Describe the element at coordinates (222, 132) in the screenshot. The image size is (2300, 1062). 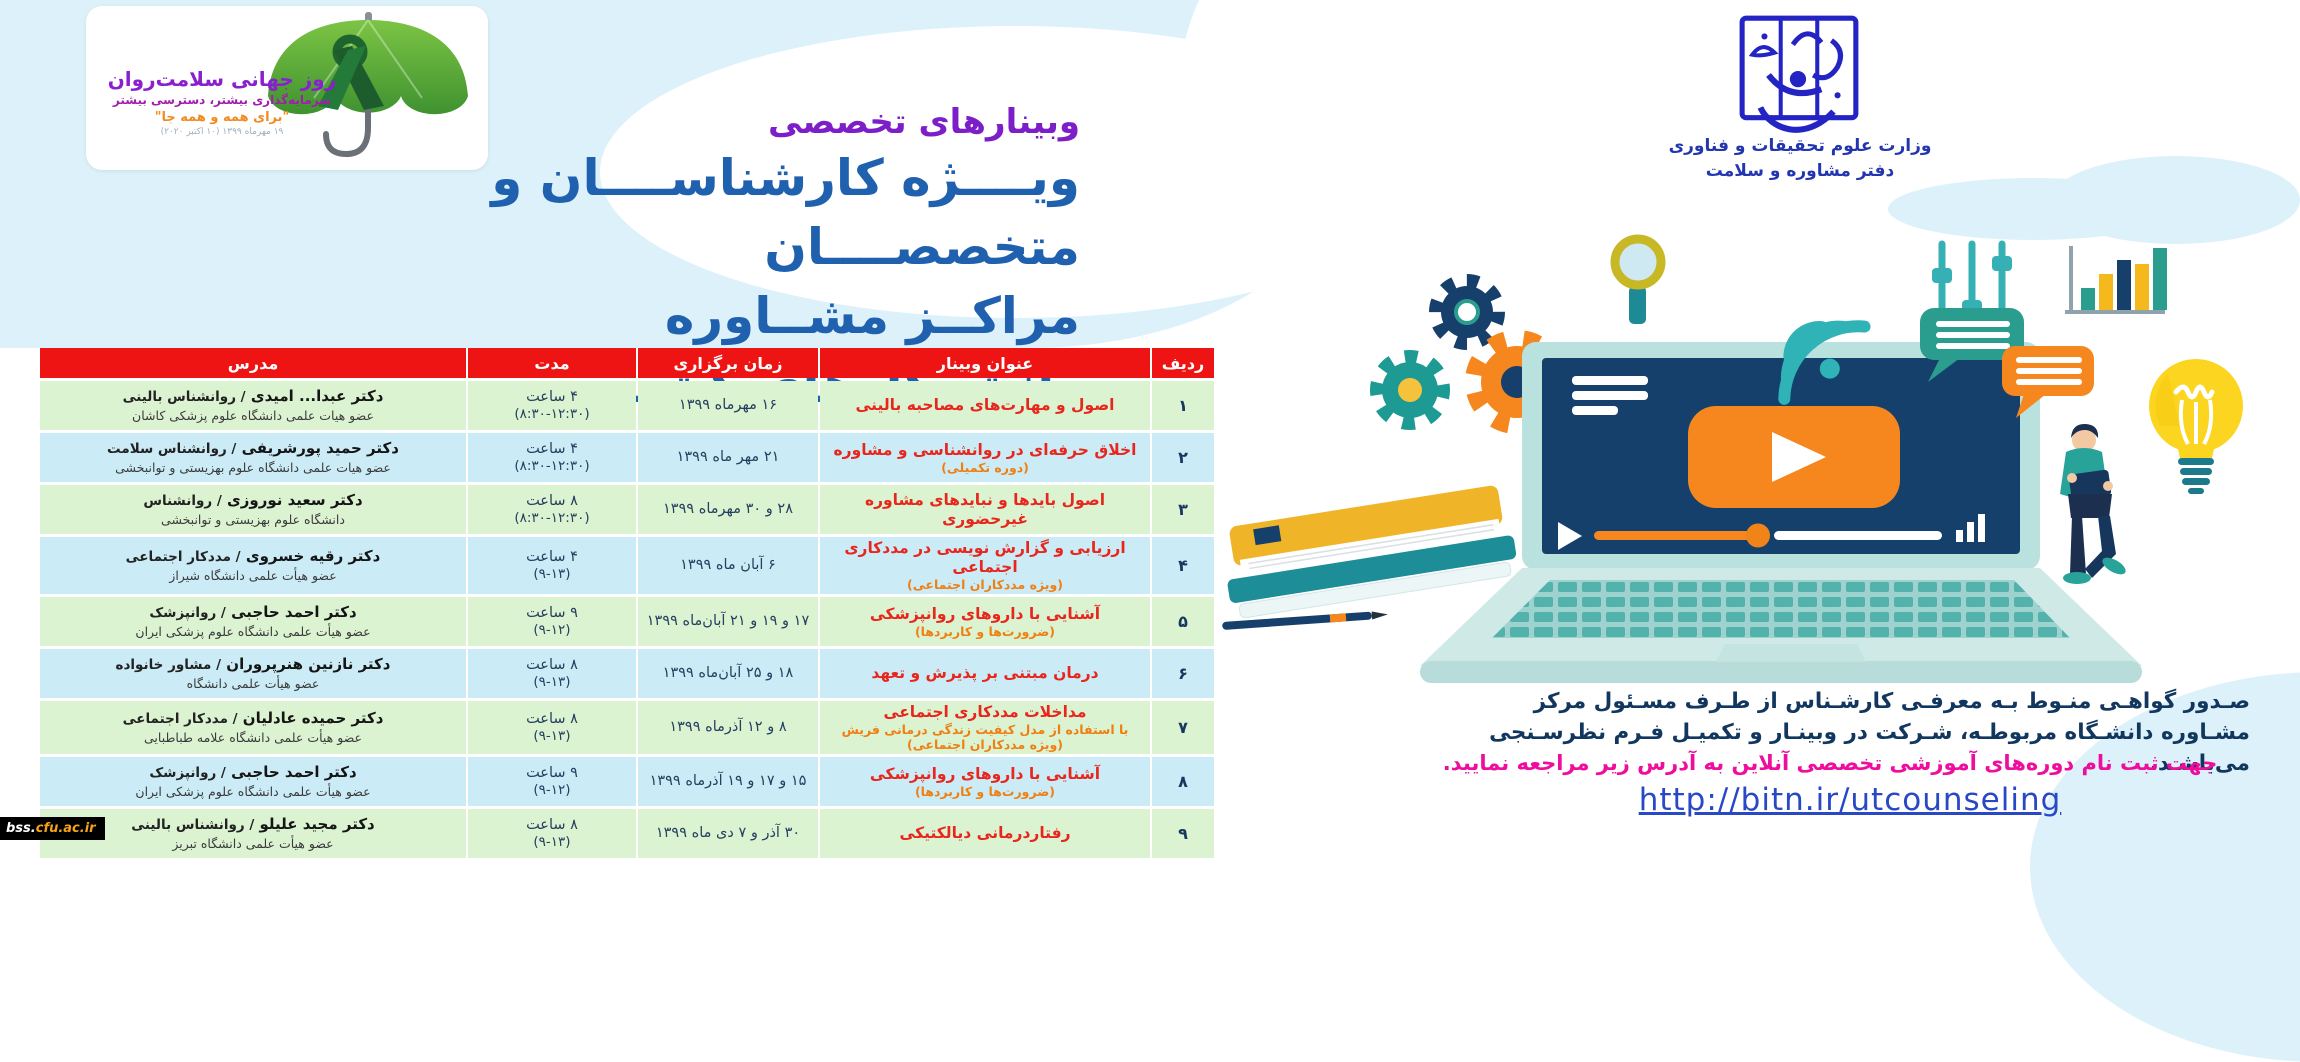
I see `mhd-date-note: ۱۹ مهرماه ۱۳۹۹ (۱۰ اکتبر ۲۰۲۰)` at that location.